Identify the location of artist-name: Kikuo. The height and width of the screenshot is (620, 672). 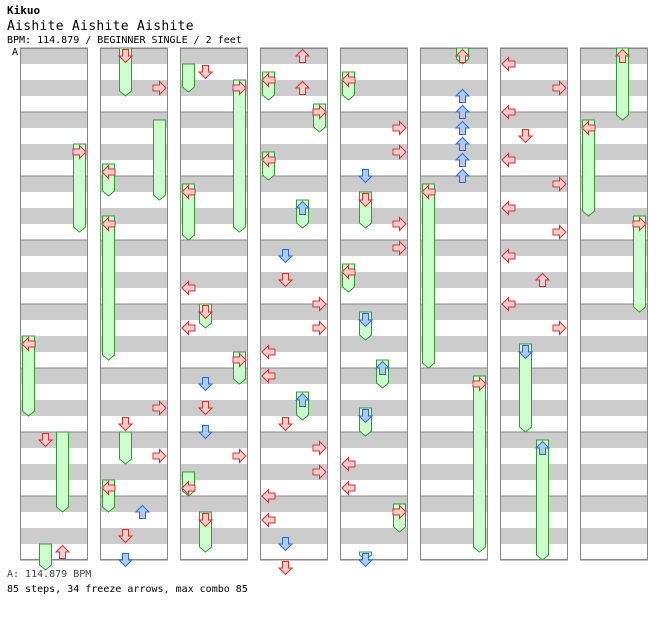
(24, 10).